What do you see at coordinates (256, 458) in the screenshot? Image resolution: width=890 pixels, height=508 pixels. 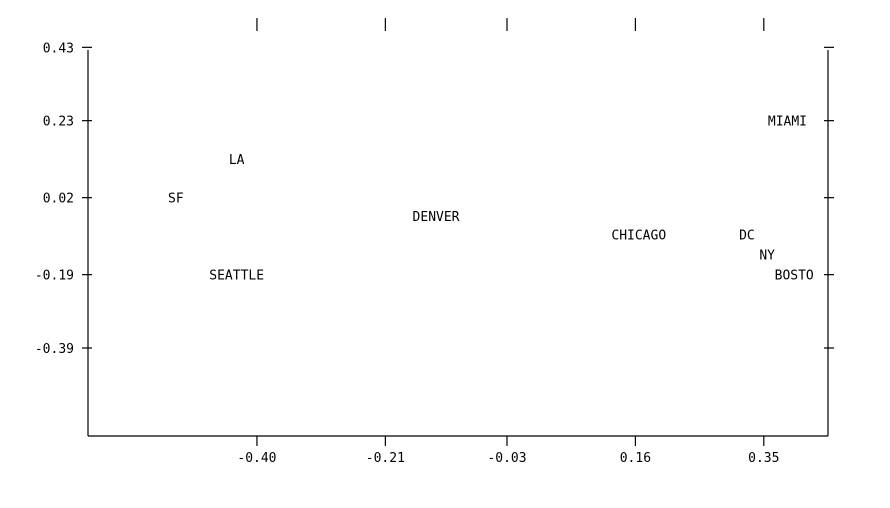 I see `x-tick-label: -0.40` at bounding box center [256, 458].